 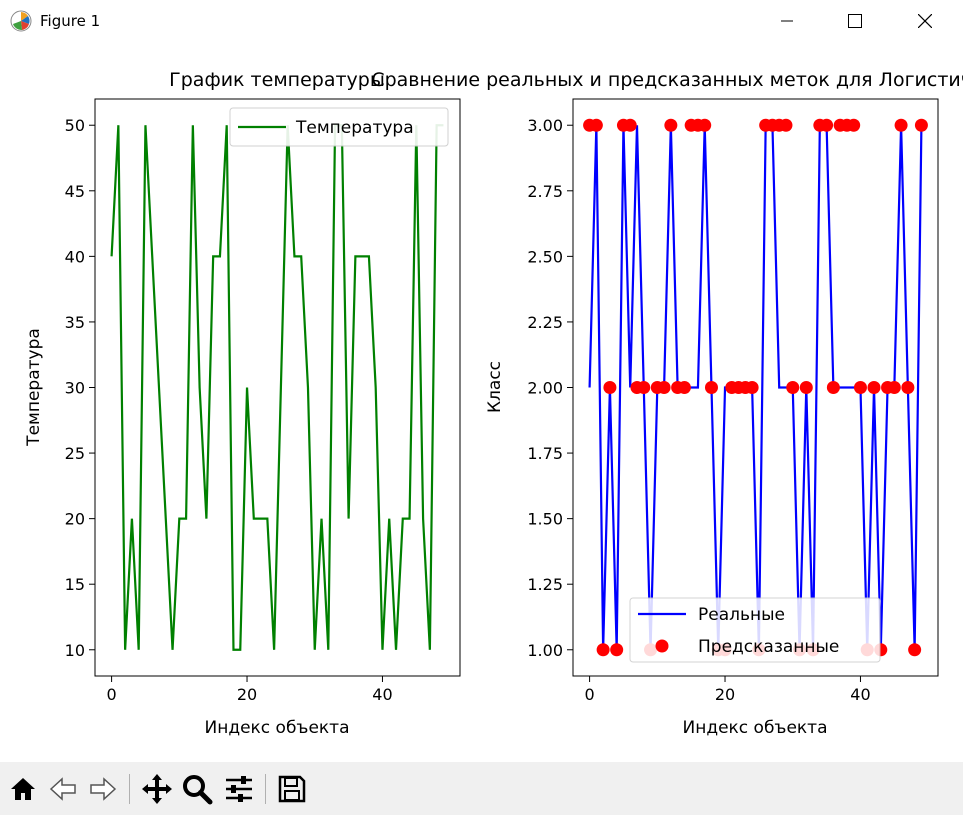 I want to click on y-axis-label: Температура, so click(x=34, y=387).